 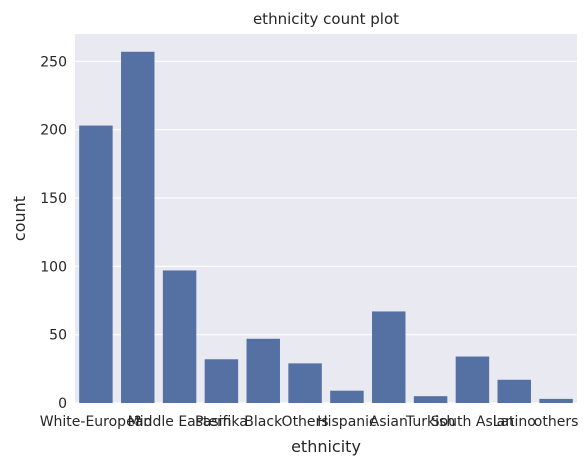 What do you see at coordinates (326, 19) in the screenshot?
I see `chart-title: ethnicity count plot` at bounding box center [326, 19].